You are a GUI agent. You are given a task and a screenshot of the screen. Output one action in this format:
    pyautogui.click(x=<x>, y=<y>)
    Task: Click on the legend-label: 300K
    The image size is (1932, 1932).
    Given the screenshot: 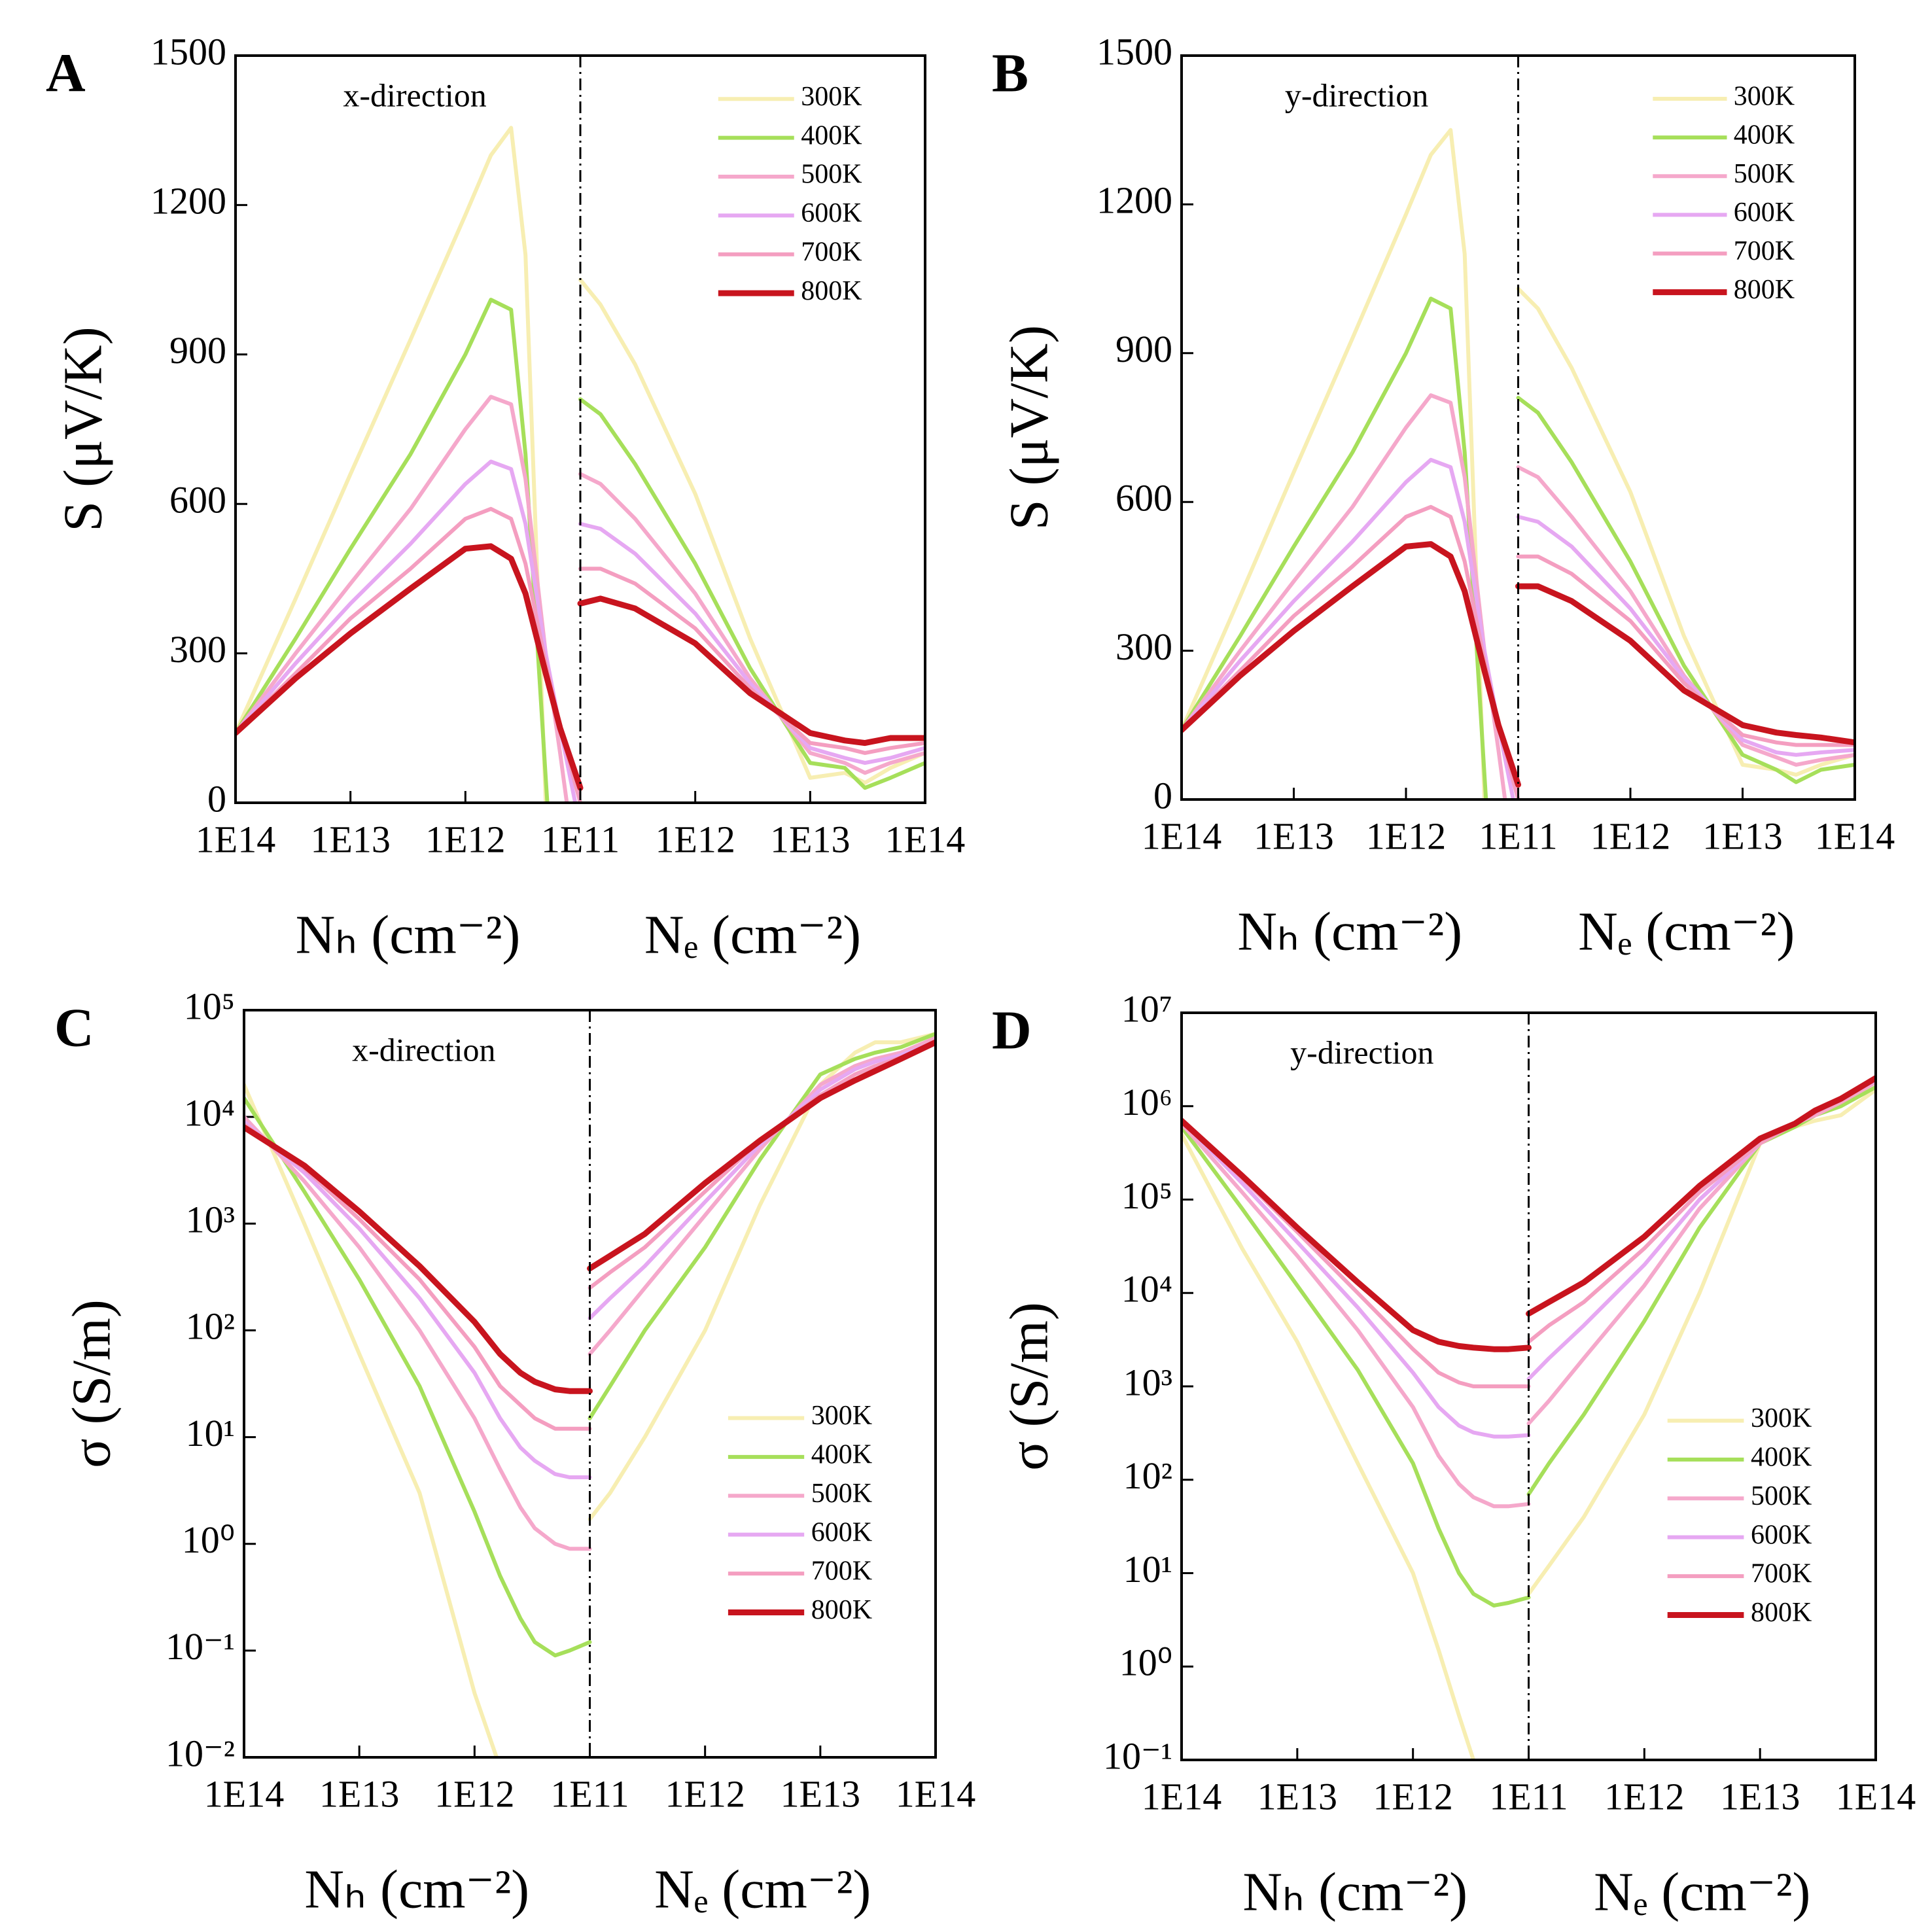 What is the action you would take?
    pyautogui.click(x=841, y=1416)
    